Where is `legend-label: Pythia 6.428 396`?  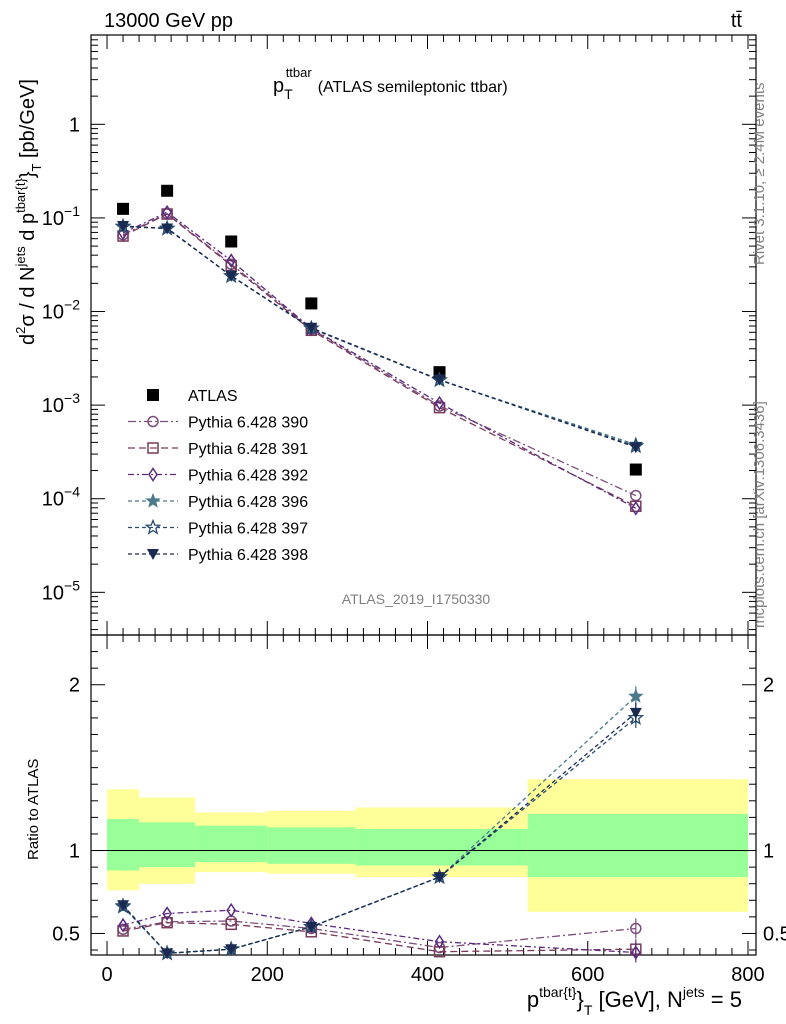 legend-label: Pythia 6.428 396 is located at coordinates (248, 502).